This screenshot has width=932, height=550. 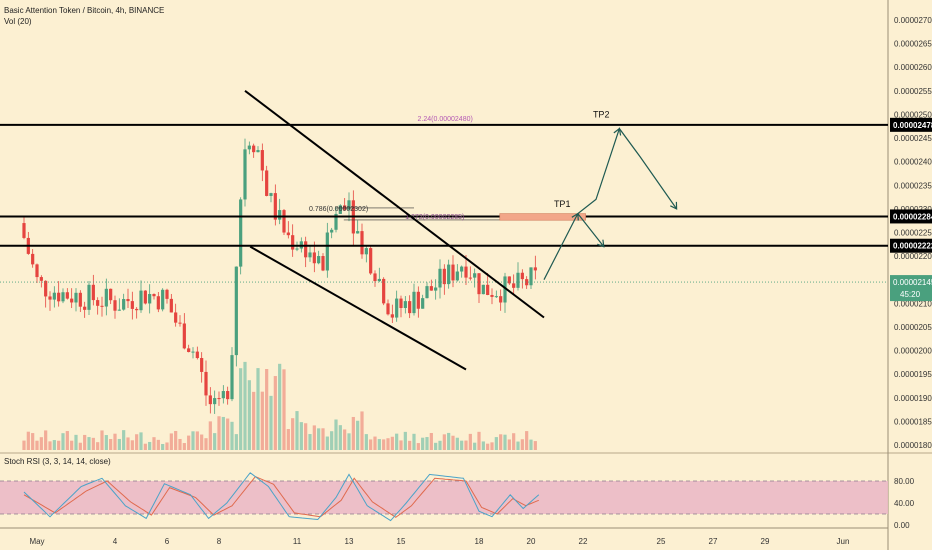 What do you see at coordinates (18, 21) in the screenshot?
I see `volume-title: Vol (20)` at bounding box center [18, 21].